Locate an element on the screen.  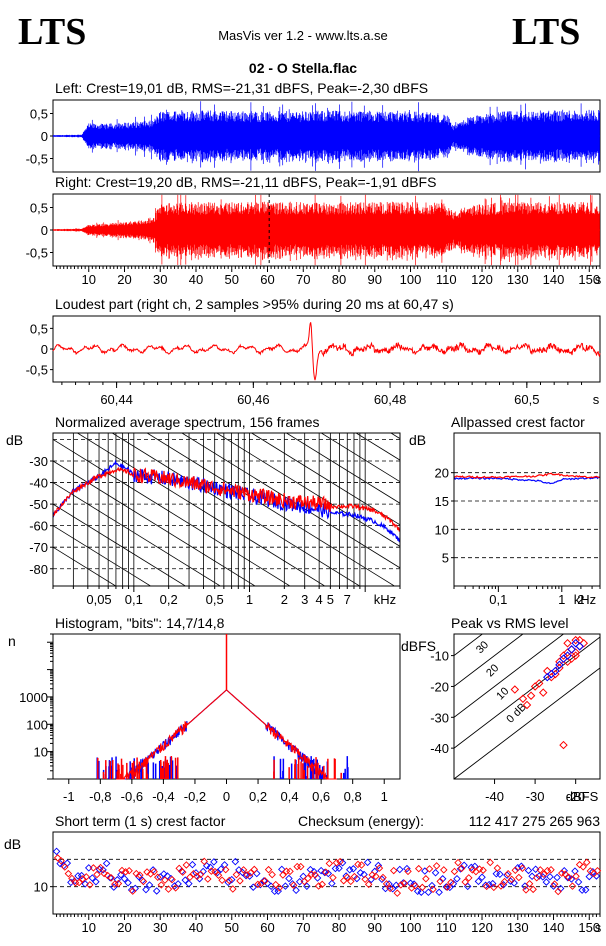
x-tick-label: 110 is located at coordinates (446, 927).